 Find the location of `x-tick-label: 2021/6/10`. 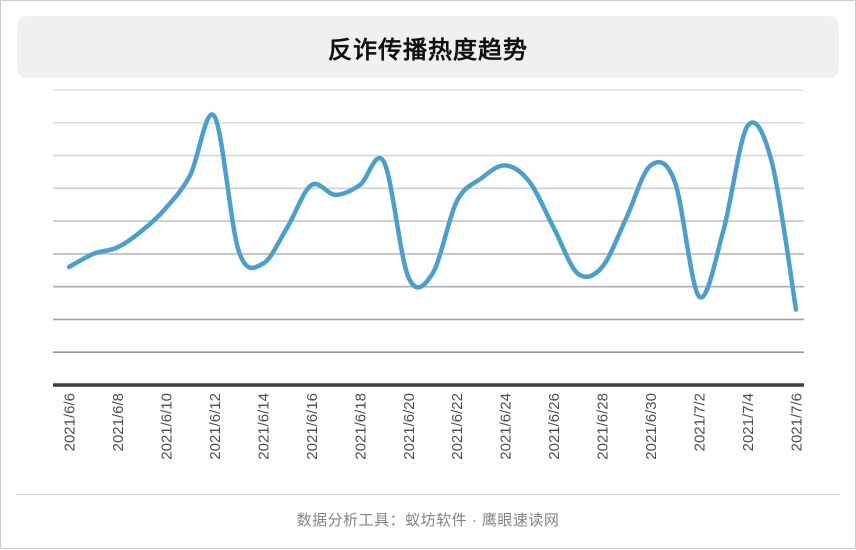

x-tick-label: 2021/6/10 is located at coordinates (166, 426).